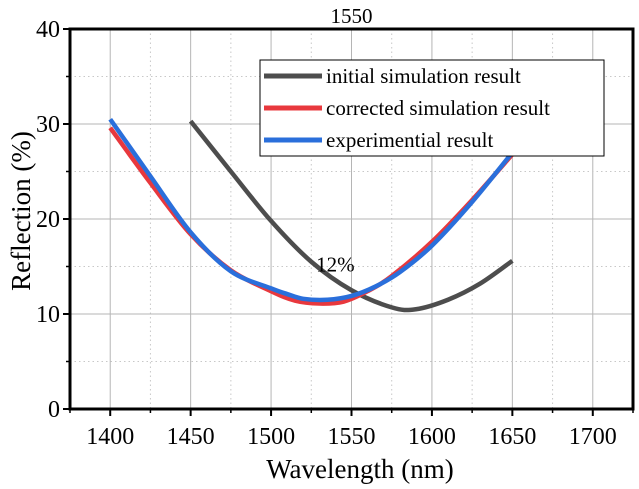 This screenshot has width=639, height=489. What do you see at coordinates (48, 30) in the screenshot?
I see `y-tick-label: 40` at bounding box center [48, 30].